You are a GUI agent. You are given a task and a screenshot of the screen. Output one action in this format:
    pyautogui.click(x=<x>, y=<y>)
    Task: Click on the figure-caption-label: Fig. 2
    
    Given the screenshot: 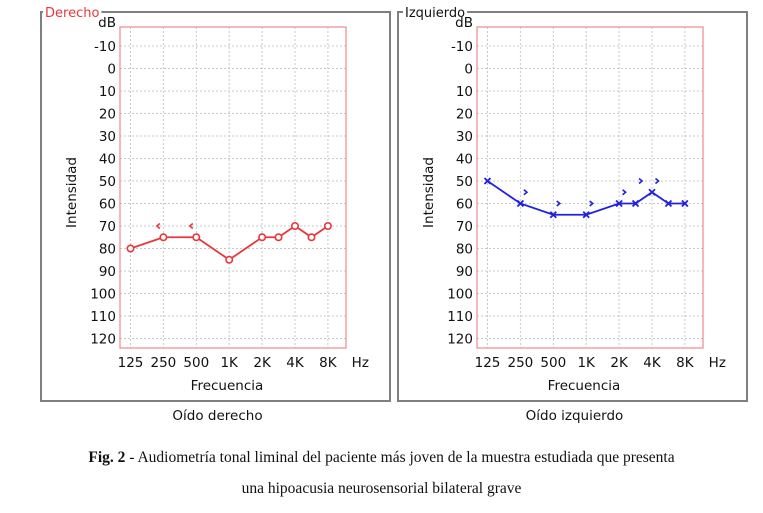 What is the action you would take?
    pyautogui.click(x=107, y=457)
    